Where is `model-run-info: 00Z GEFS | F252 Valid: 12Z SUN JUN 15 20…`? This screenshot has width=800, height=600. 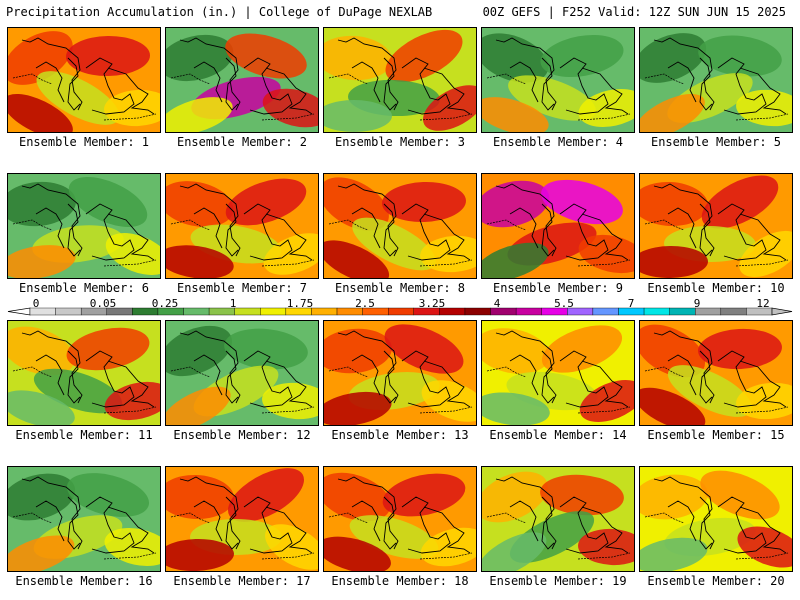
model-run-info: 00Z GEFS | F252 Valid: 12Z SUN JUN 15 20… is located at coordinates (634, 12).